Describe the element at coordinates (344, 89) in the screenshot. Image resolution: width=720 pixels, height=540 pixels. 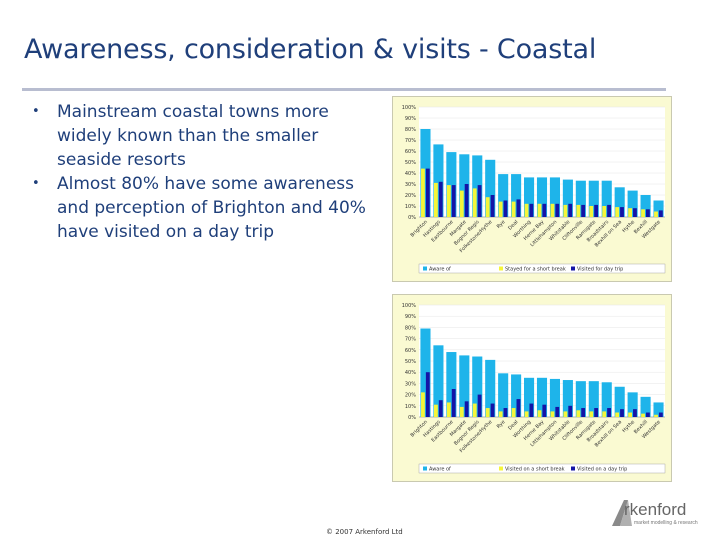
I see `title-divider` at that location.